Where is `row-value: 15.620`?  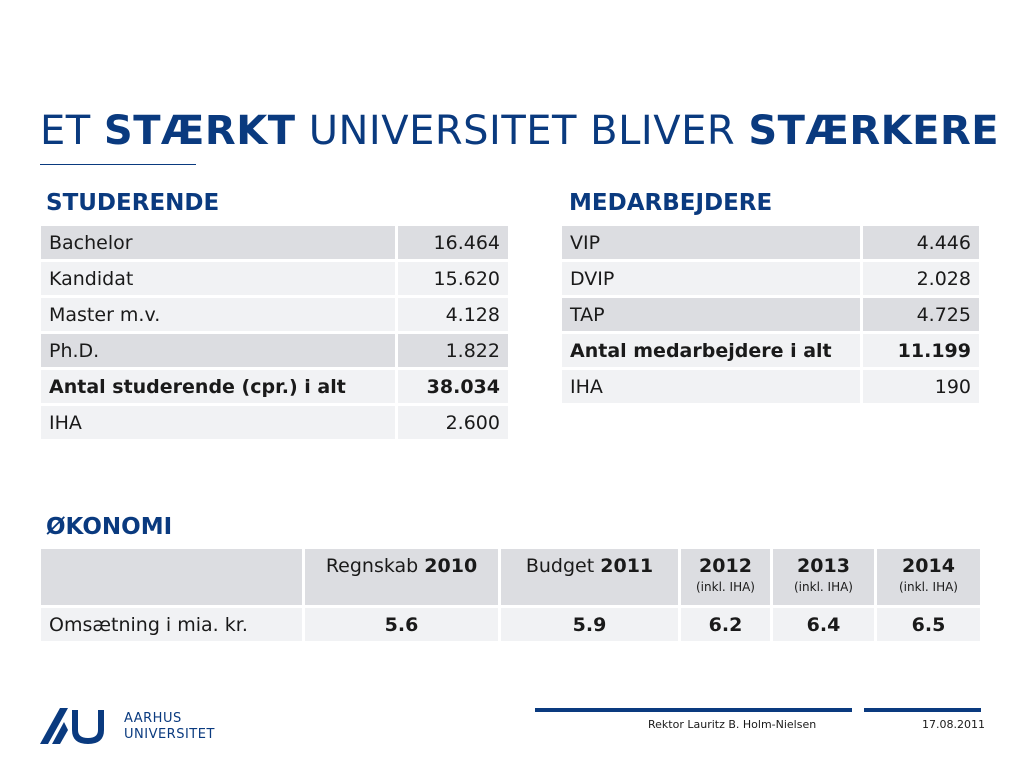 row-value: 15.620 is located at coordinates (453, 278).